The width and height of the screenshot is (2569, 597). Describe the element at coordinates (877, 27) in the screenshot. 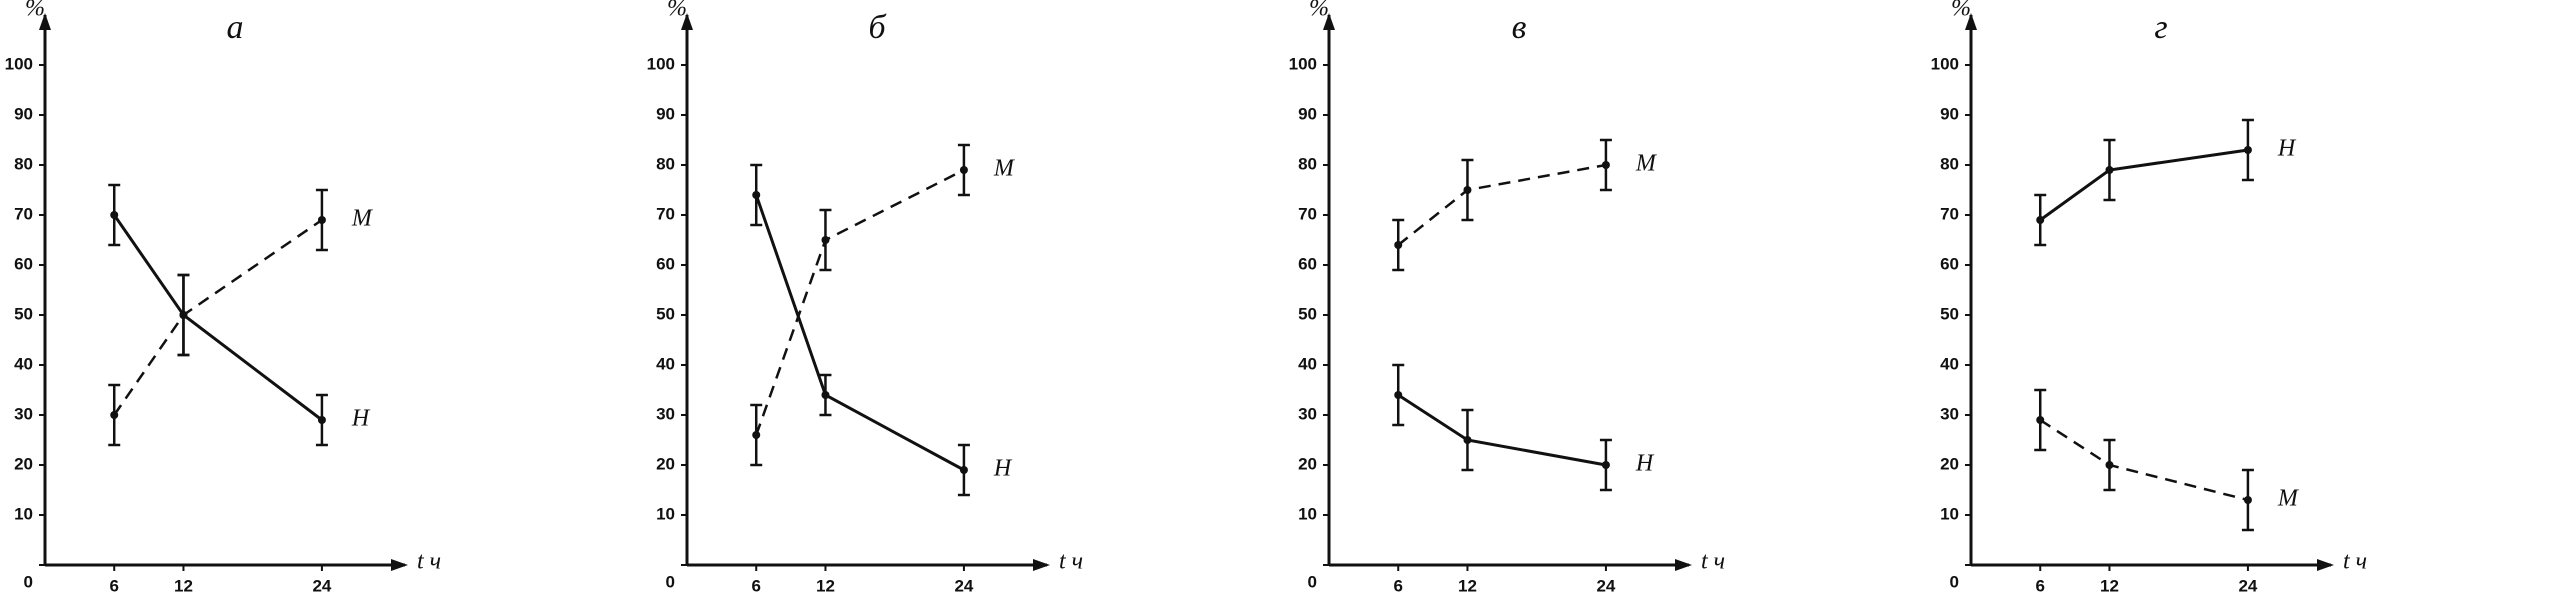

I see `panel-title: б` at that location.